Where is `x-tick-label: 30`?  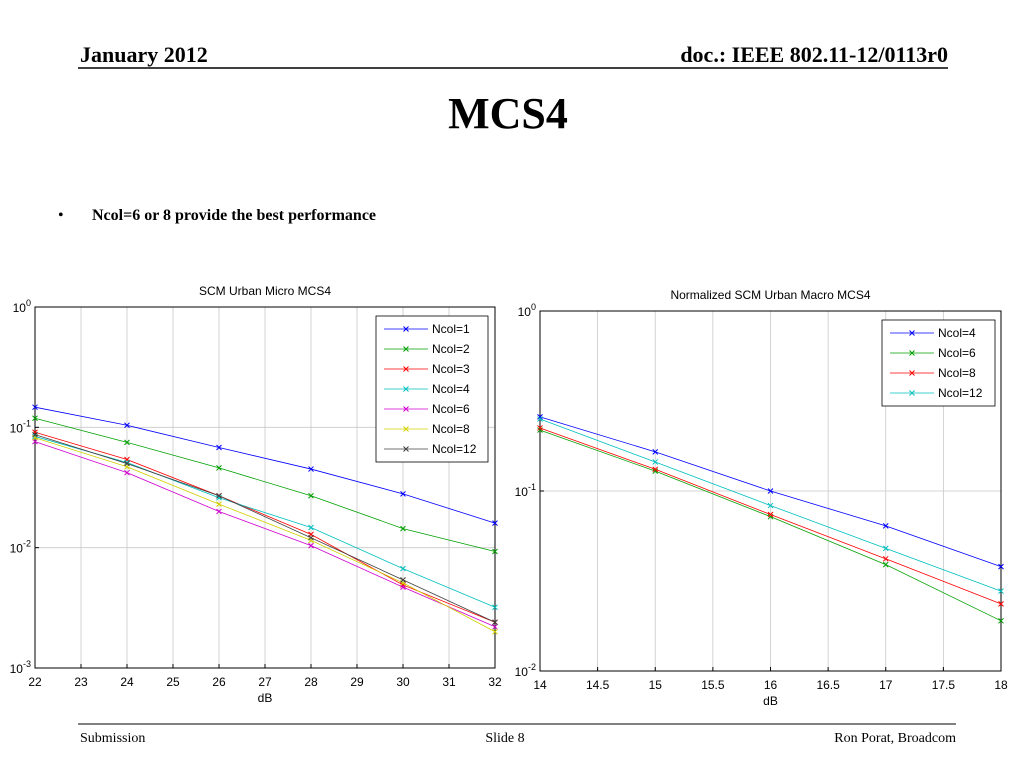
x-tick-label: 30 is located at coordinates (403, 682).